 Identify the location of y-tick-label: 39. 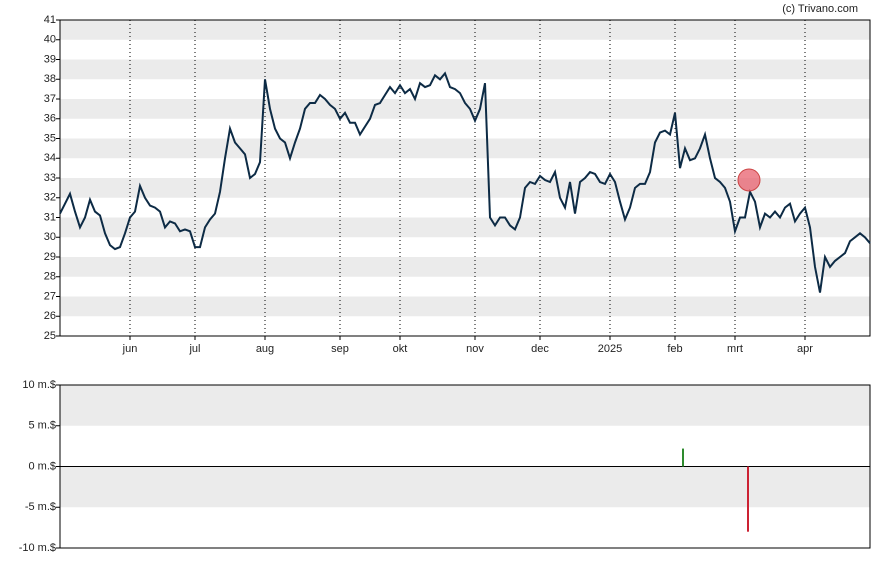
(50, 59).